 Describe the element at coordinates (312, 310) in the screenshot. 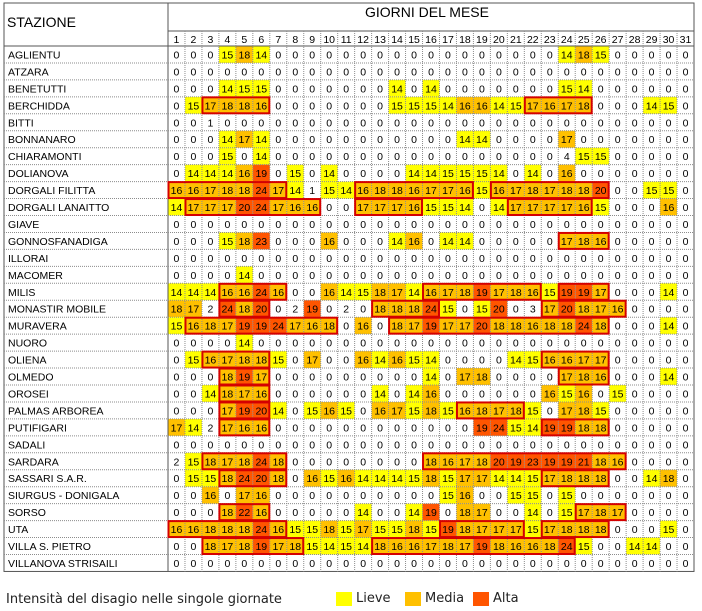

I see `cell-value: 19` at that location.